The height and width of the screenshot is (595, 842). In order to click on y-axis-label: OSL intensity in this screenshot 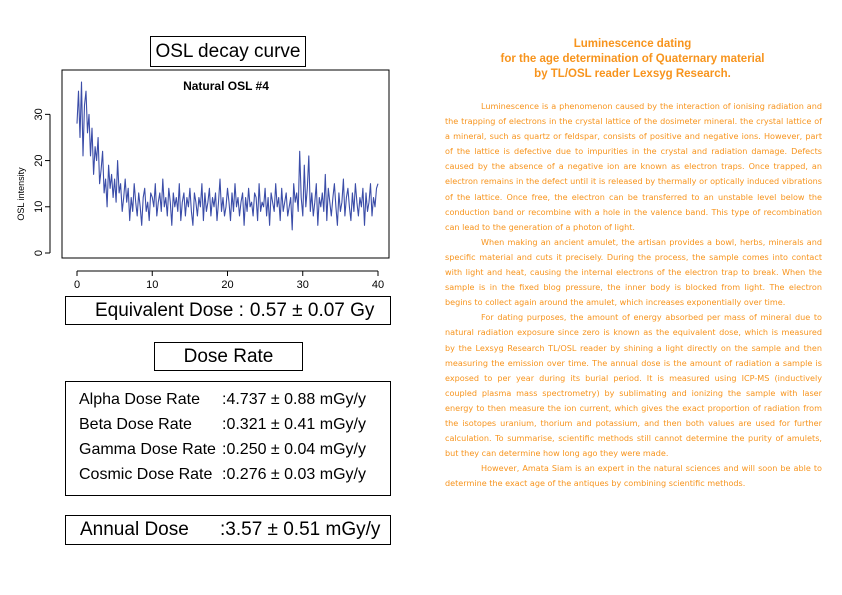, I will do `click(21, 194)`.